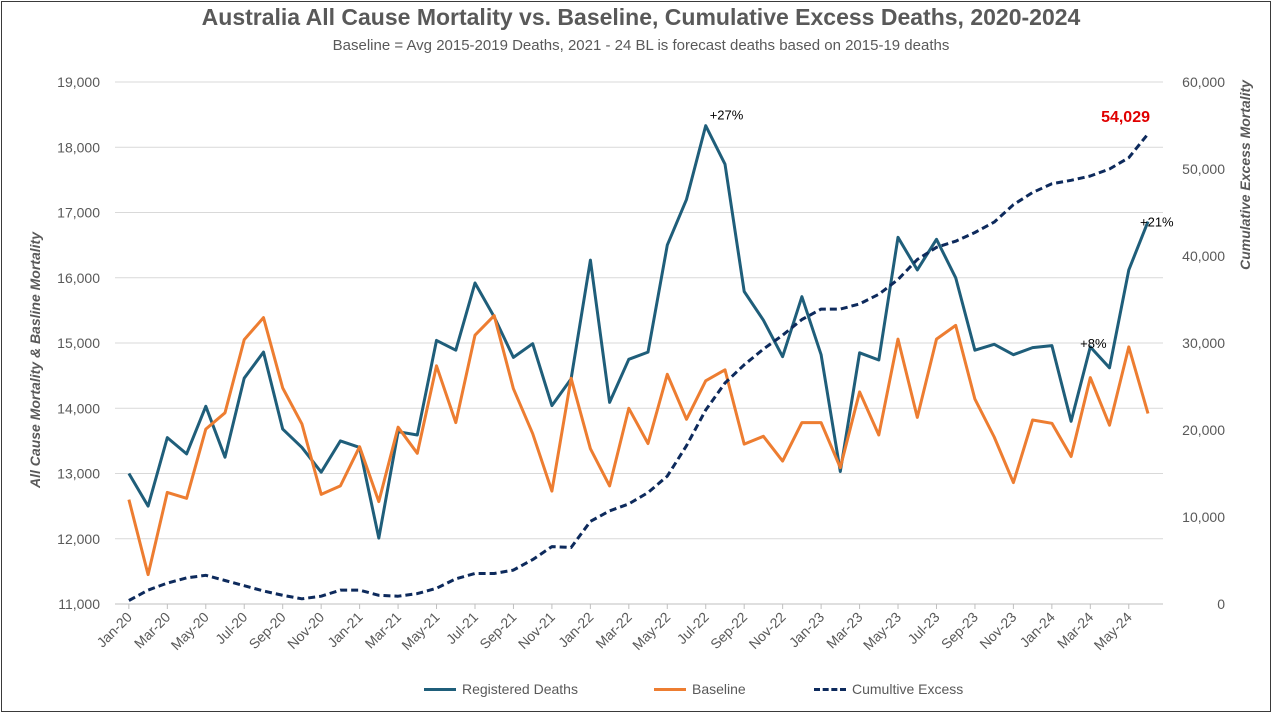 The height and width of the screenshot is (720, 1280). I want to click on y-axis-left-label: All Cause Mortality & Basline Mortality, so click(35, 360).